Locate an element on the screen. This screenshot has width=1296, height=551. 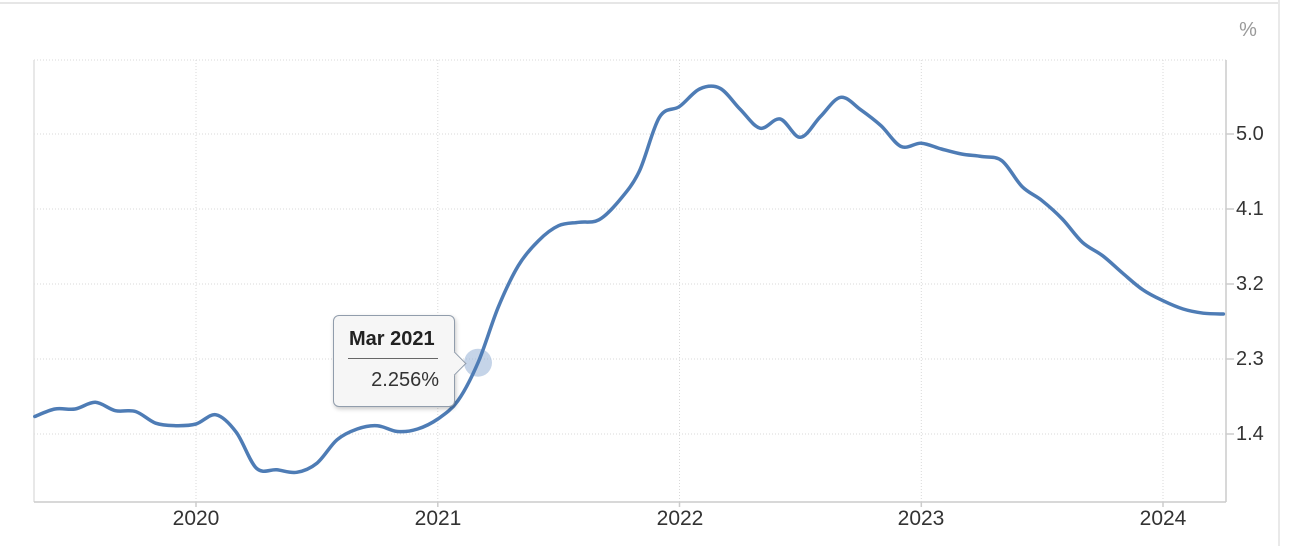
page-right-divider is located at coordinates (1279, 273).